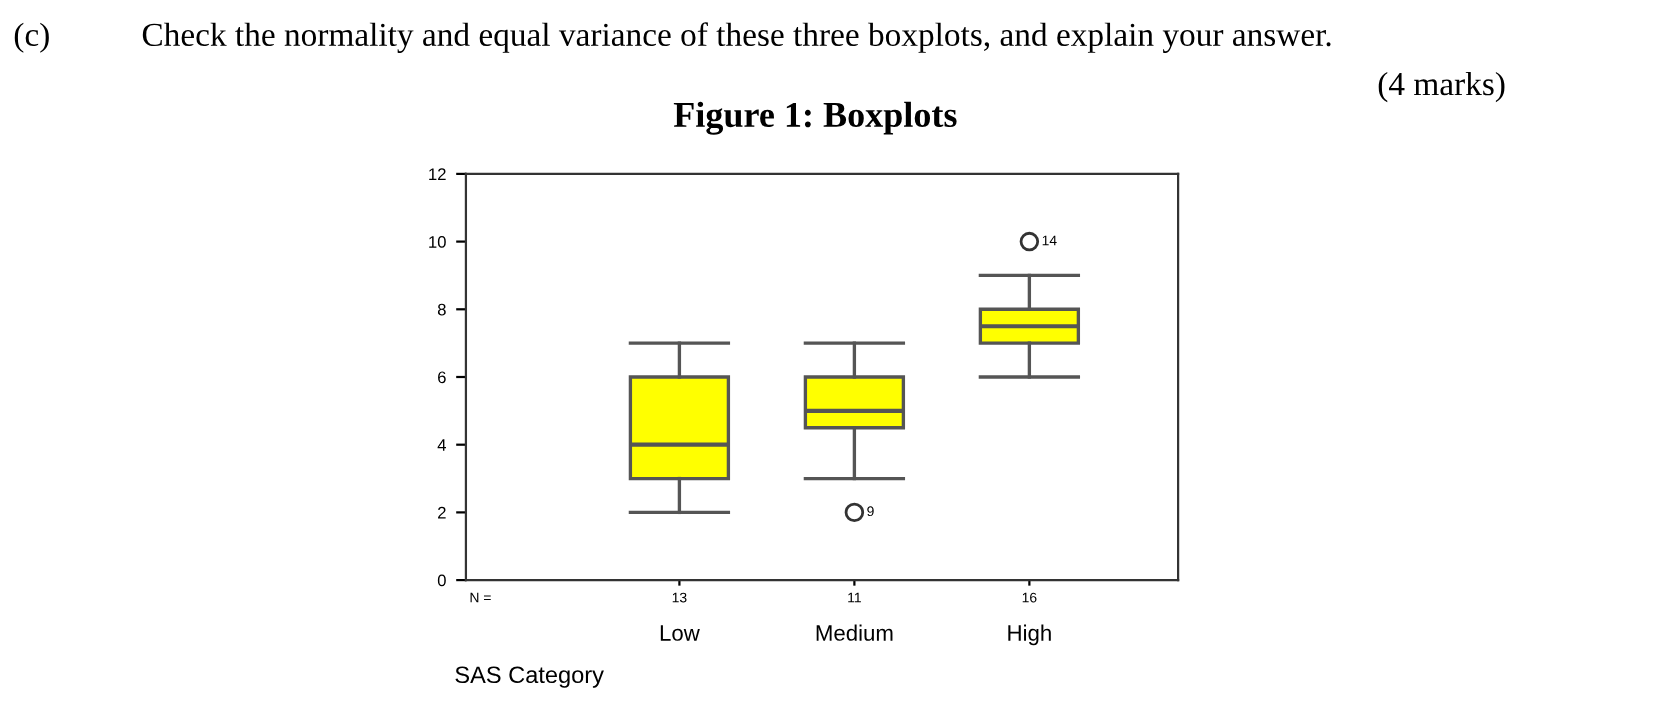  What do you see at coordinates (1441, 87) in the screenshot?
I see `text: (4 marks)` at bounding box center [1441, 87].